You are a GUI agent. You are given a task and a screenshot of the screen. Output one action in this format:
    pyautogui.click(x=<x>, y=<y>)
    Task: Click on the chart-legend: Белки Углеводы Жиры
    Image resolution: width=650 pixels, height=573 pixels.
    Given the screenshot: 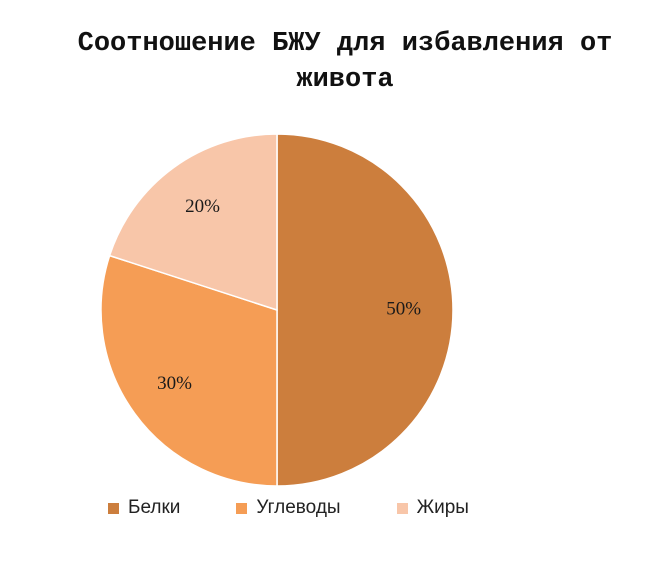 What is the action you would take?
    pyautogui.click(x=318, y=508)
    